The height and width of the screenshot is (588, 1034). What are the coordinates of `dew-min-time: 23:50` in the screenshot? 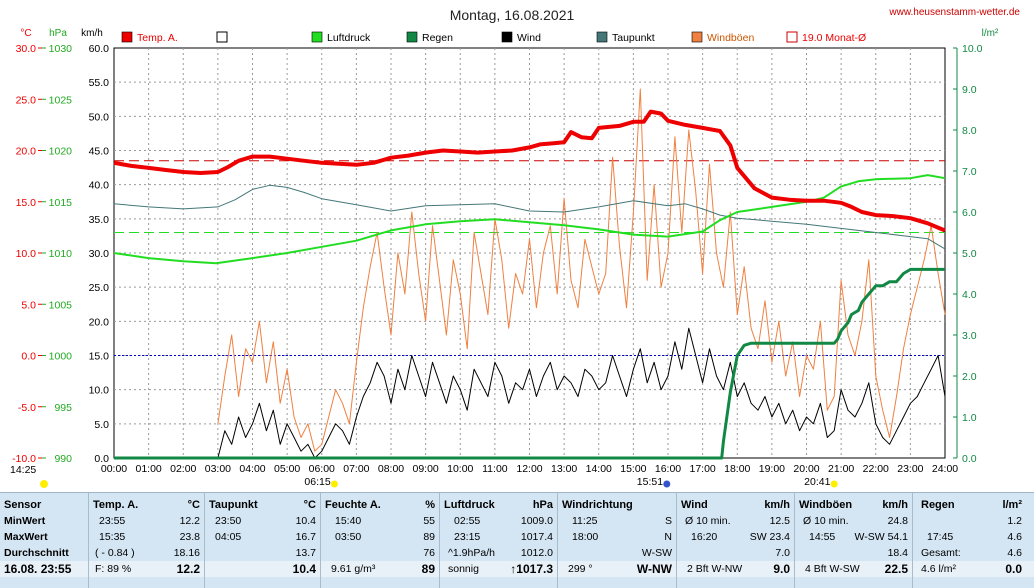 It's located at (228, 521).